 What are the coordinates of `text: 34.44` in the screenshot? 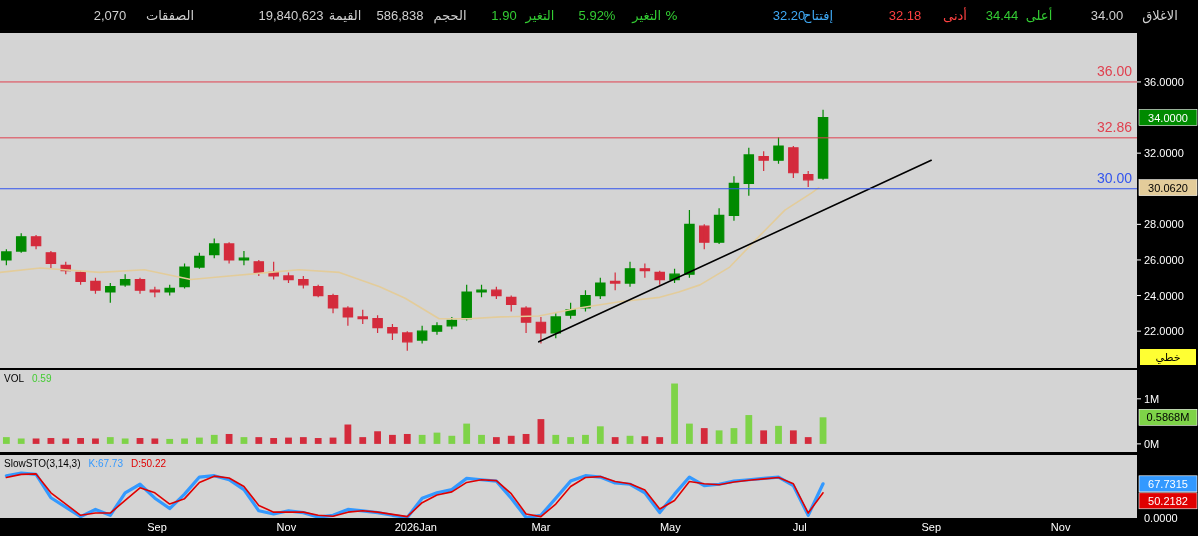 It's located at (1002, 15).